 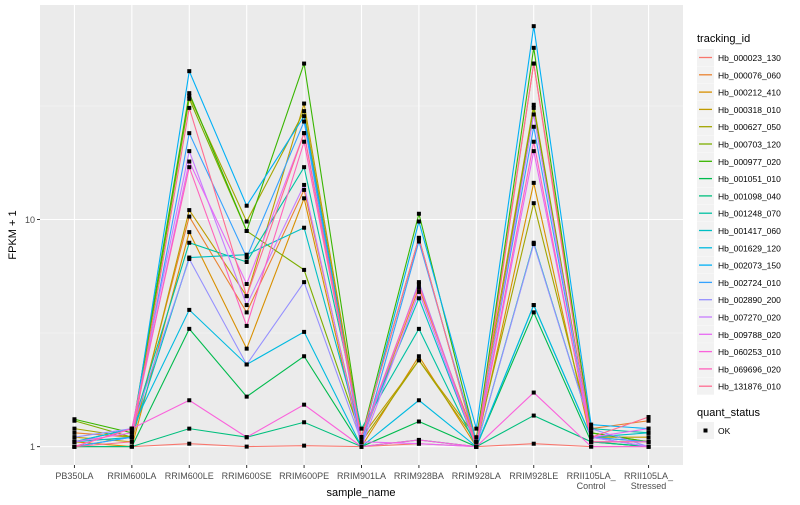 What do you see at coordinates (705, 430) in the screenshot?
I see `square-point-icon` at bounding box center [705, 430].